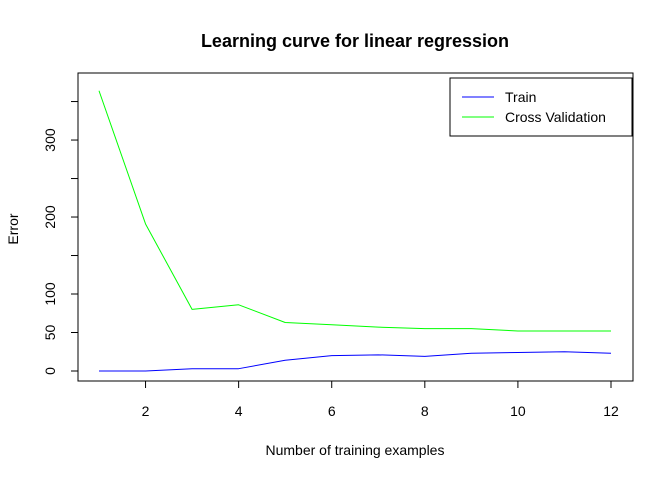 This screenshot has height=480, width=672. What do you see at coordinates (518, 411) in the screenshot?
I see `x-tick-label: 10` at bounding box center [518, 411].